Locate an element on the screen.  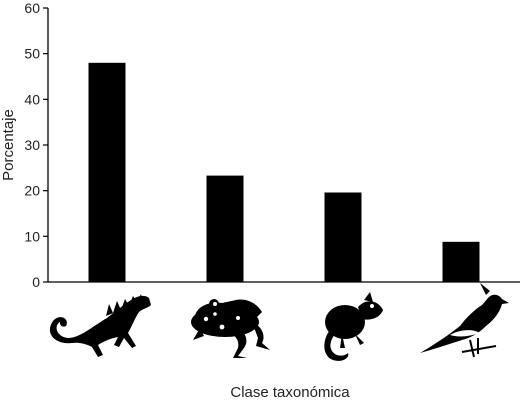
frog-icon is located at coordinates (230, 328).